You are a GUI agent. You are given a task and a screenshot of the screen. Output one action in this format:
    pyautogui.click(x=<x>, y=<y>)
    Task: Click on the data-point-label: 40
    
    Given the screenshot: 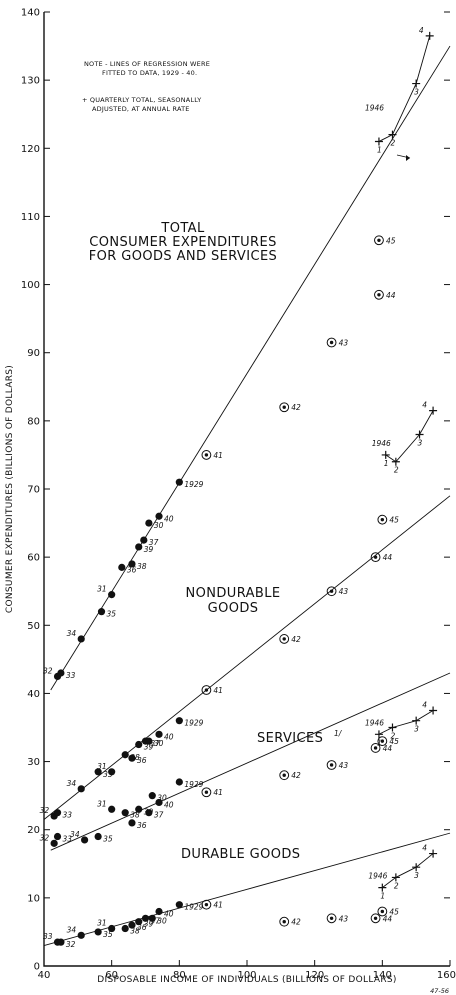 What is the action you would take?
    pyautogui.click(x=169, y=913)
    